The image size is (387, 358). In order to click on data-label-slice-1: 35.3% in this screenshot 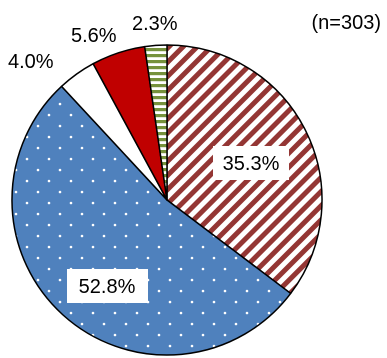, I will do `click(251, 164)`.